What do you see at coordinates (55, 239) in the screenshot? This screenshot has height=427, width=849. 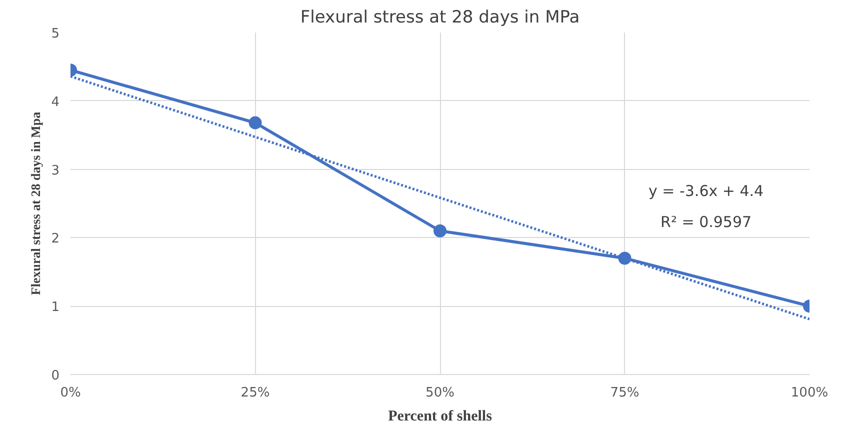 I see `y-tick-label: 2` at bounding box center [55, 239].